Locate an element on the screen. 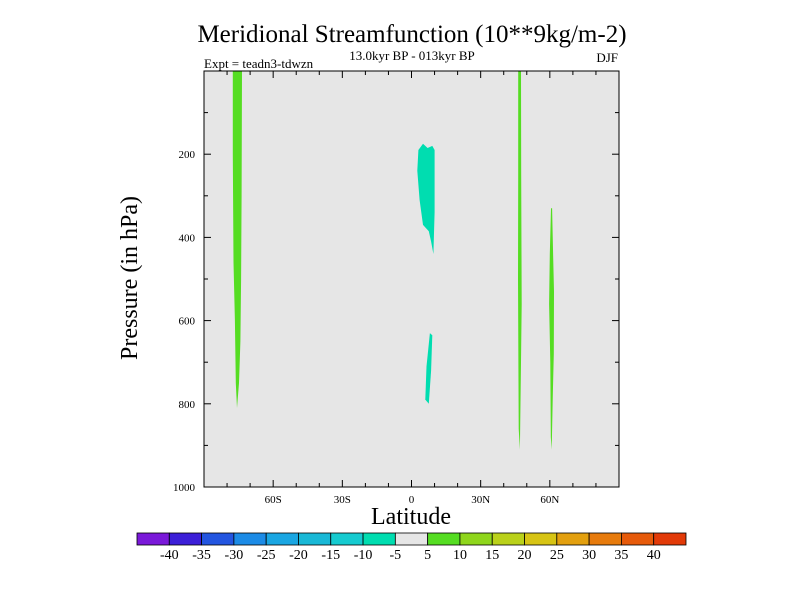  x-tick-label: 0 is located at coordinates (412, 500).